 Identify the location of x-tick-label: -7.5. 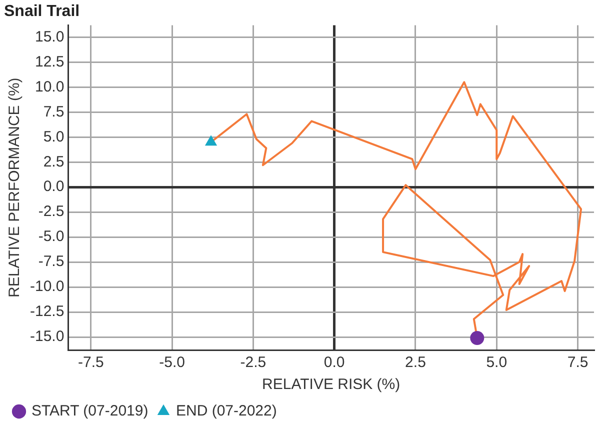
(91, 363).